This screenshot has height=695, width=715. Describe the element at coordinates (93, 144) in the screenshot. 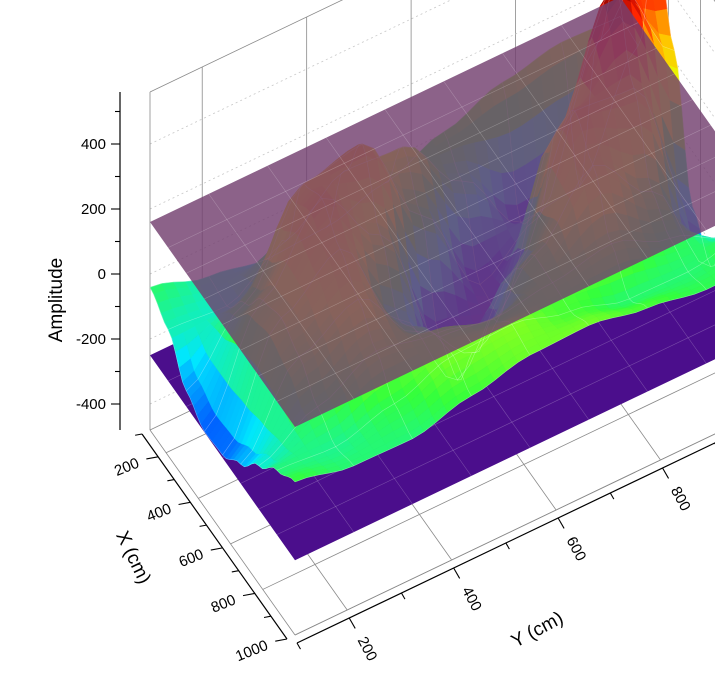

I see `z-tick-label: 400` at that location.